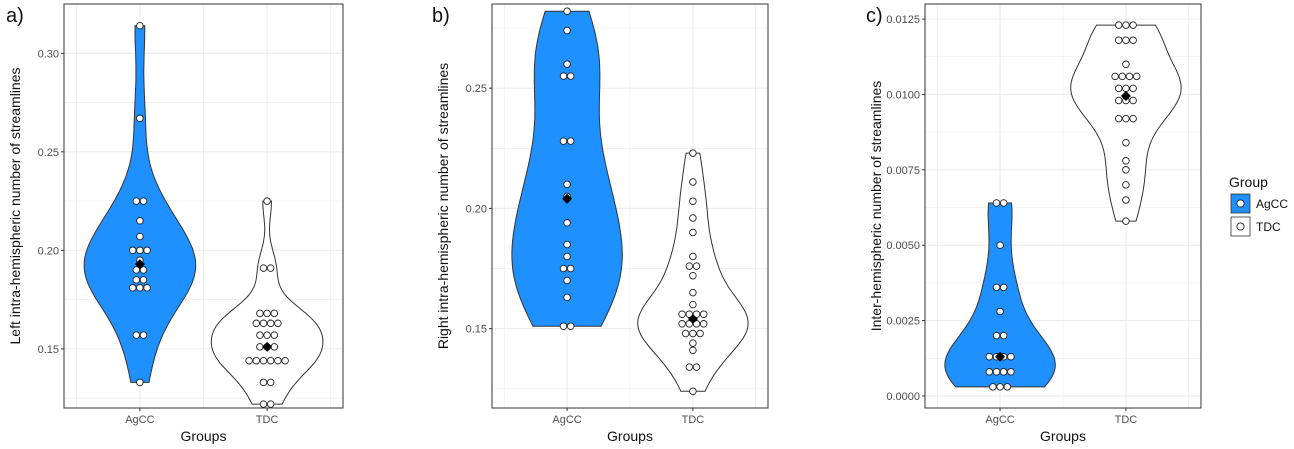  I want to click on legend-title: Group, so click(1248, 182).